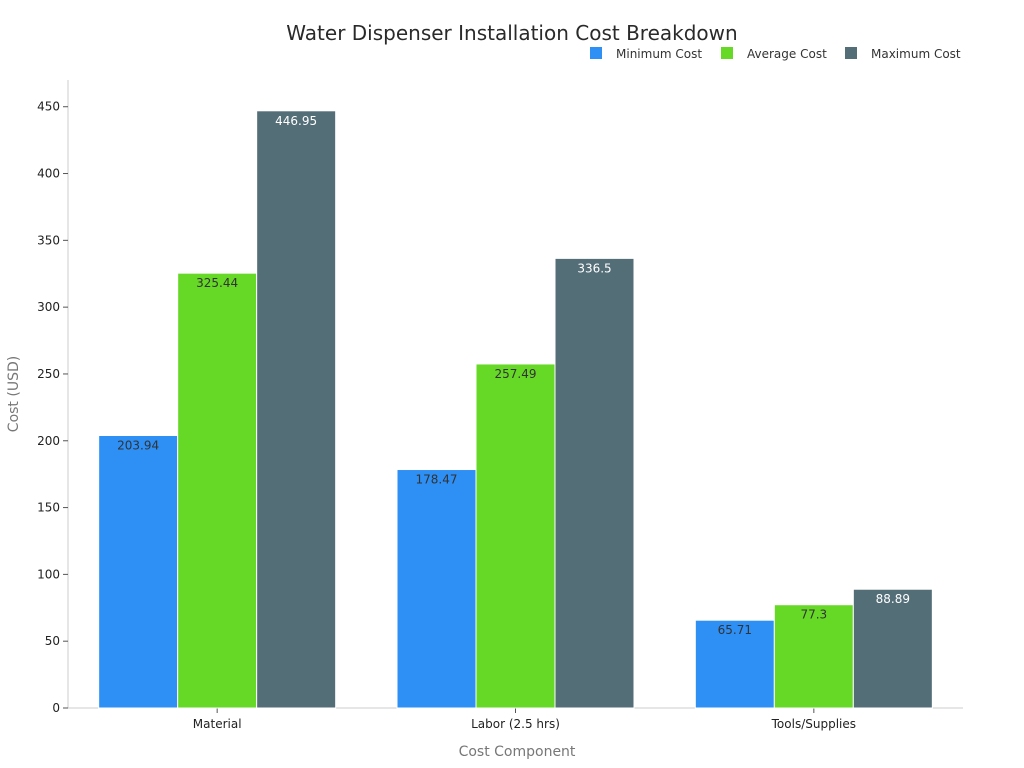  I want to click on y-tick-label: 450, so click(48, 107).